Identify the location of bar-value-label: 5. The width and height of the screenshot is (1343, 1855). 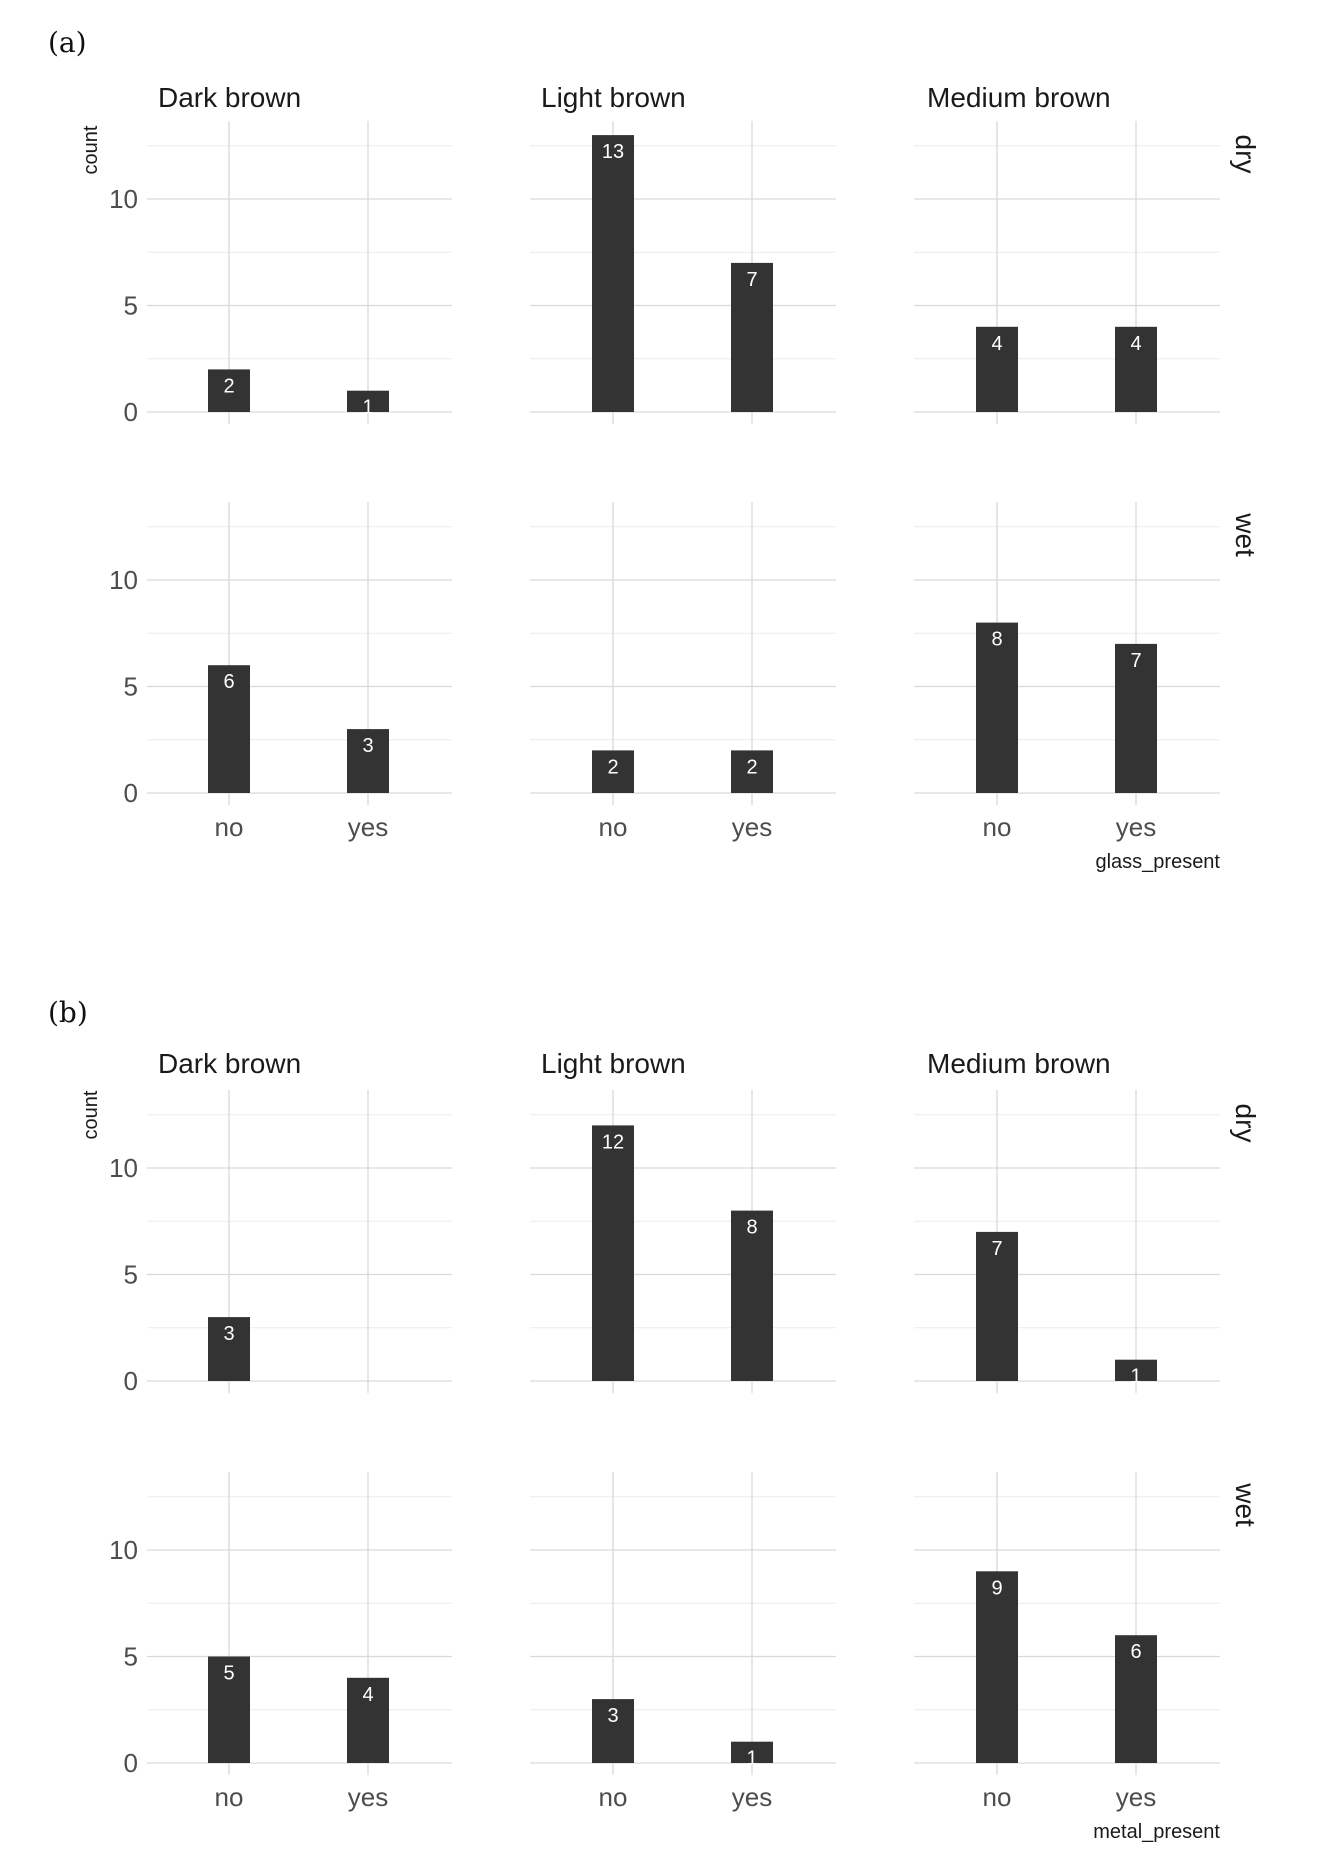
(228, 1674).